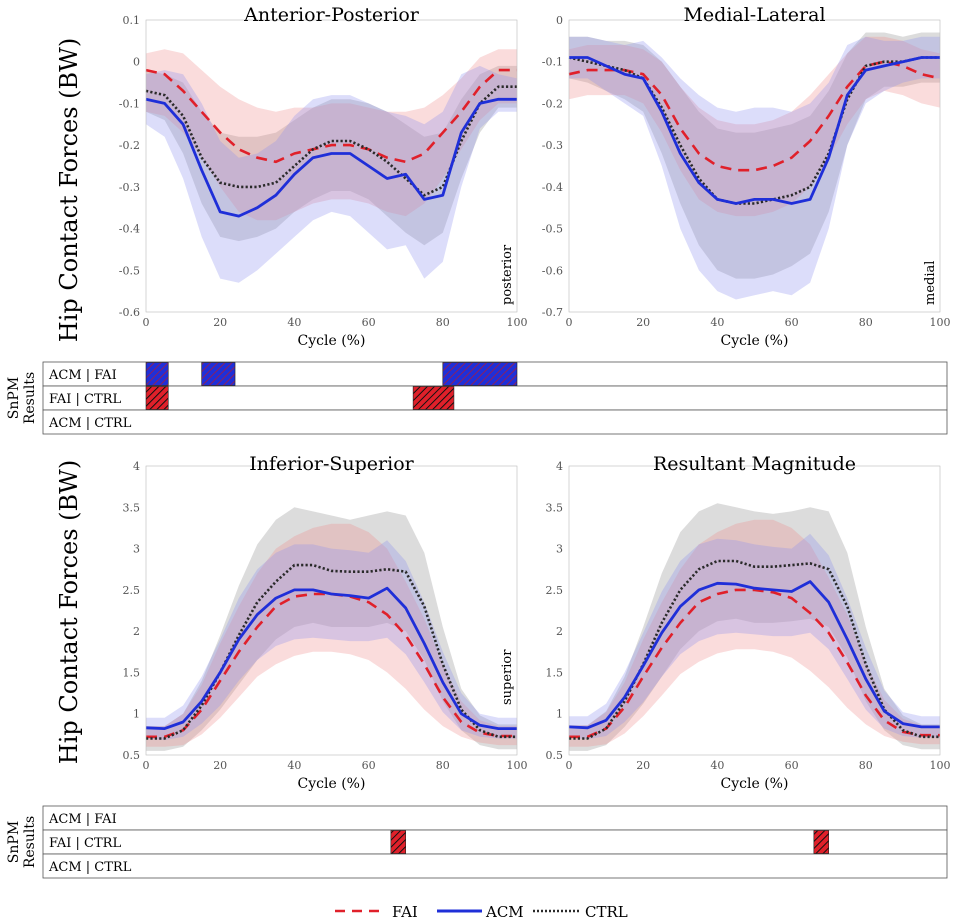  What do you see at coordinates (555, 672) in the screenshot?
I see `y-tick-label: 1.5` at bounding box center [555, 672].